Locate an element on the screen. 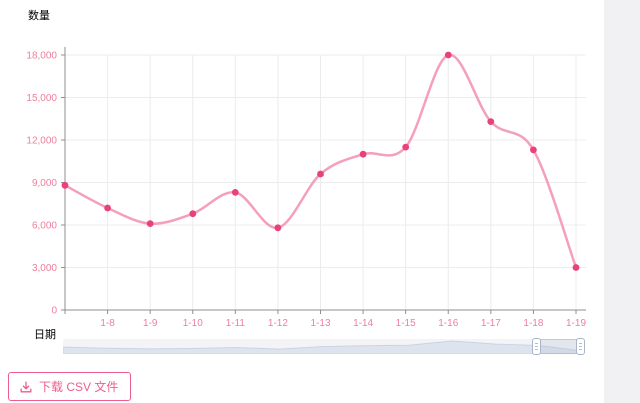  svg-text: 0 is located at coordinates (54, 311).